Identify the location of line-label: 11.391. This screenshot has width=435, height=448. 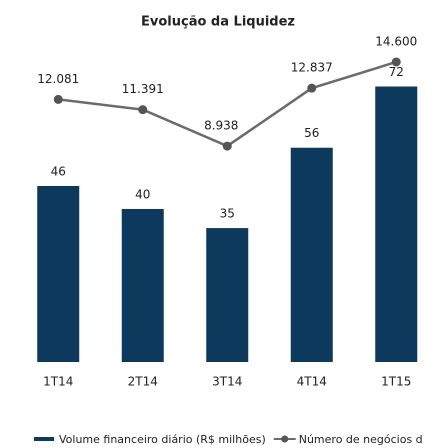
(143, 89).